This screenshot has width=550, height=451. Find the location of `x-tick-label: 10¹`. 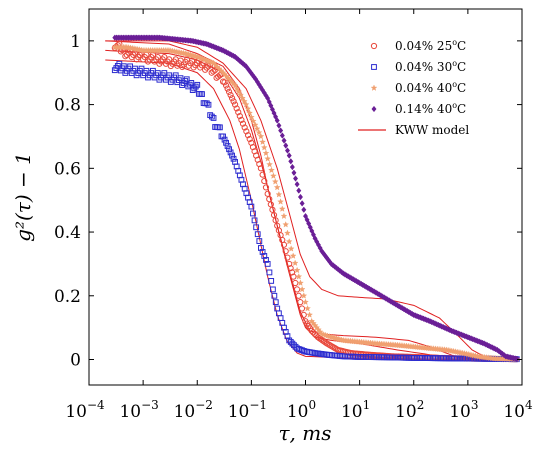

x-tick-label: 10¹ is located at coordinates (355, 410).